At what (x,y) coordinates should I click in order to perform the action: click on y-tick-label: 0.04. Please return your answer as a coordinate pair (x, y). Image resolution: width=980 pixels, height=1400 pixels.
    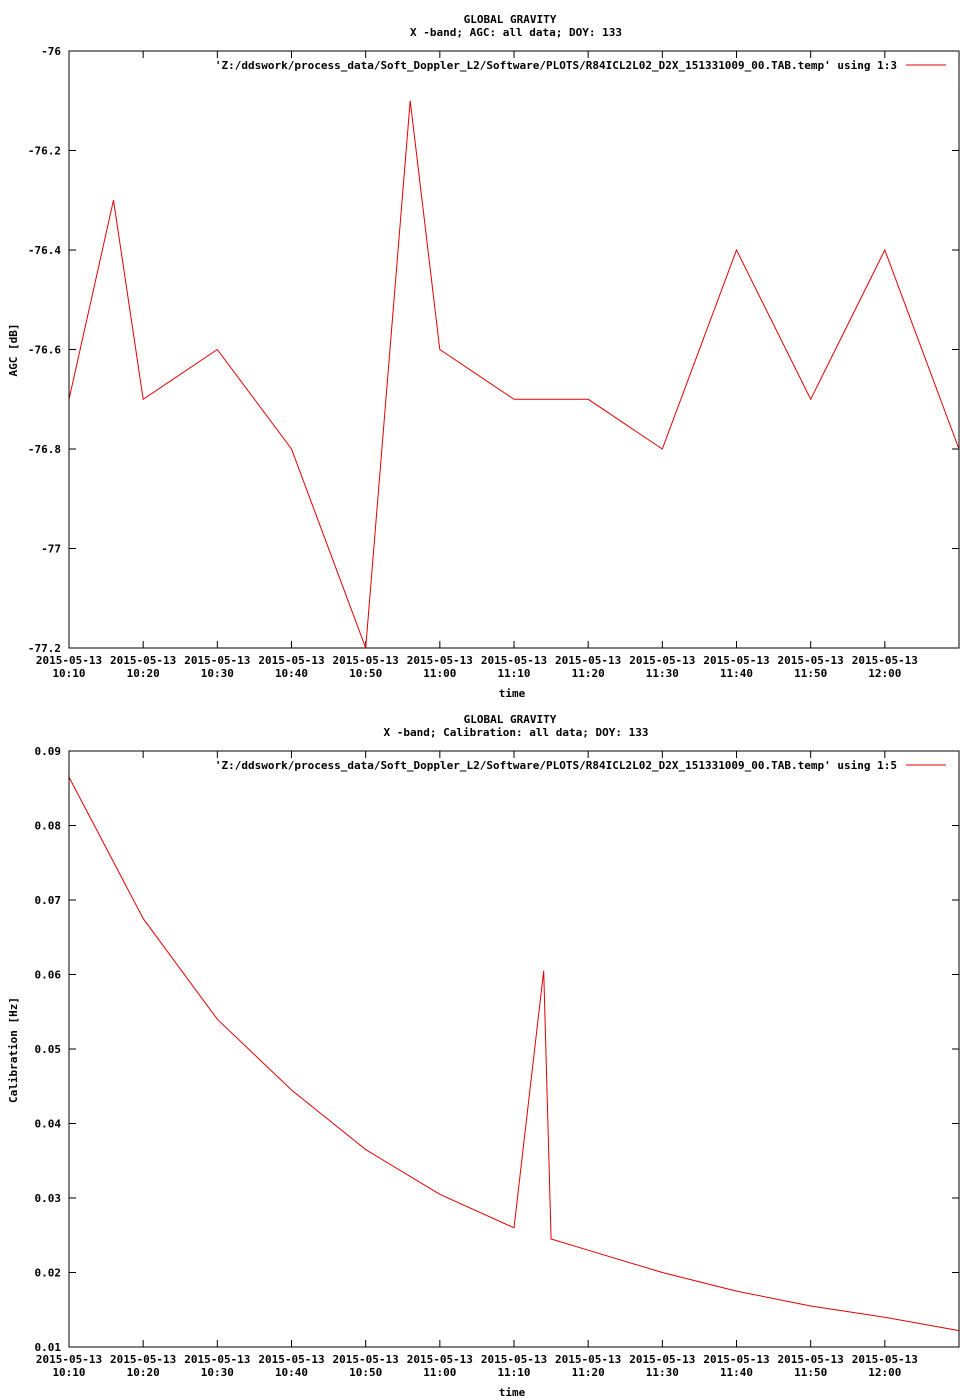
    Looking at the image, I should click on (48, 1124).